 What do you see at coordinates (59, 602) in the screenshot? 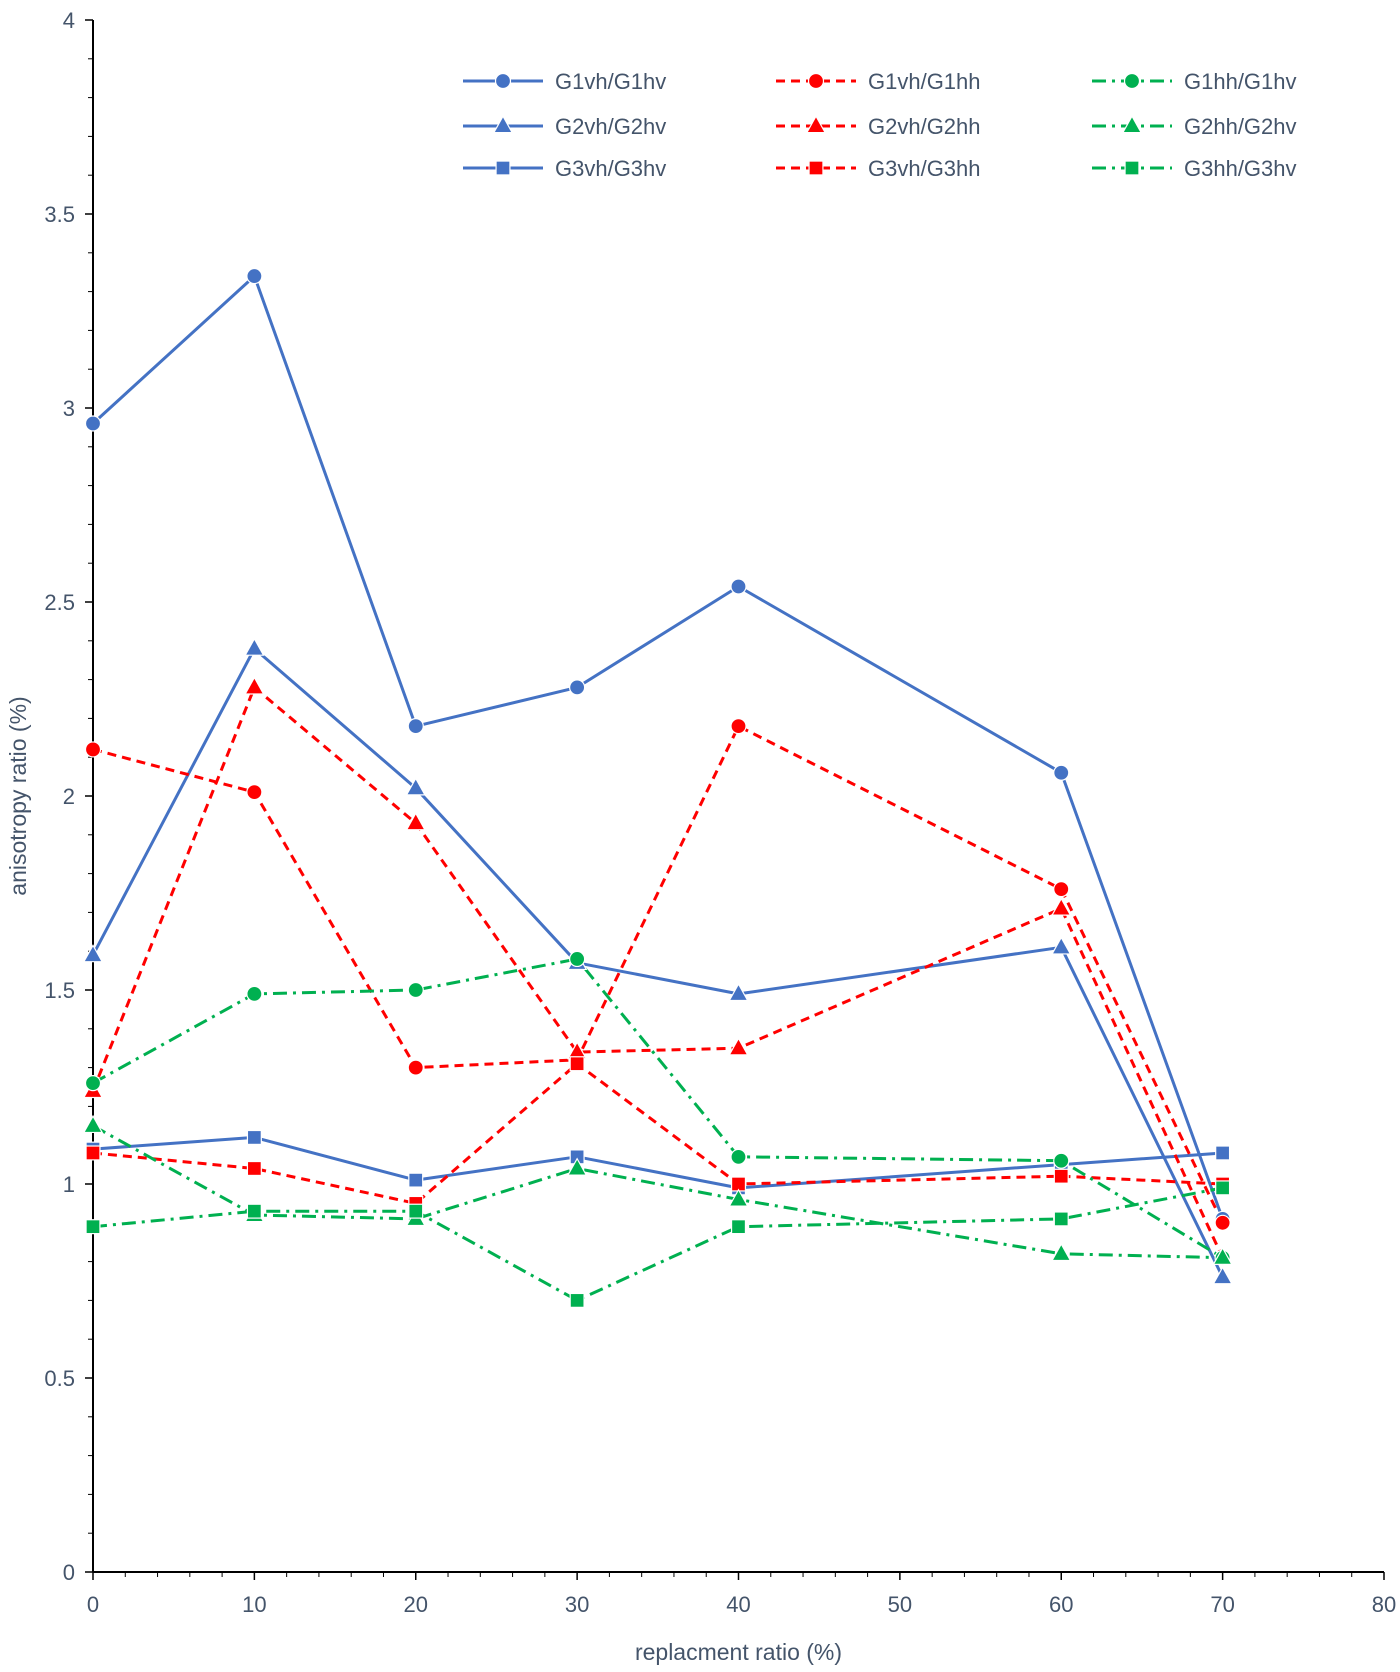
I see `y-tick-label: 2.5` at bounding box center [59, 602].